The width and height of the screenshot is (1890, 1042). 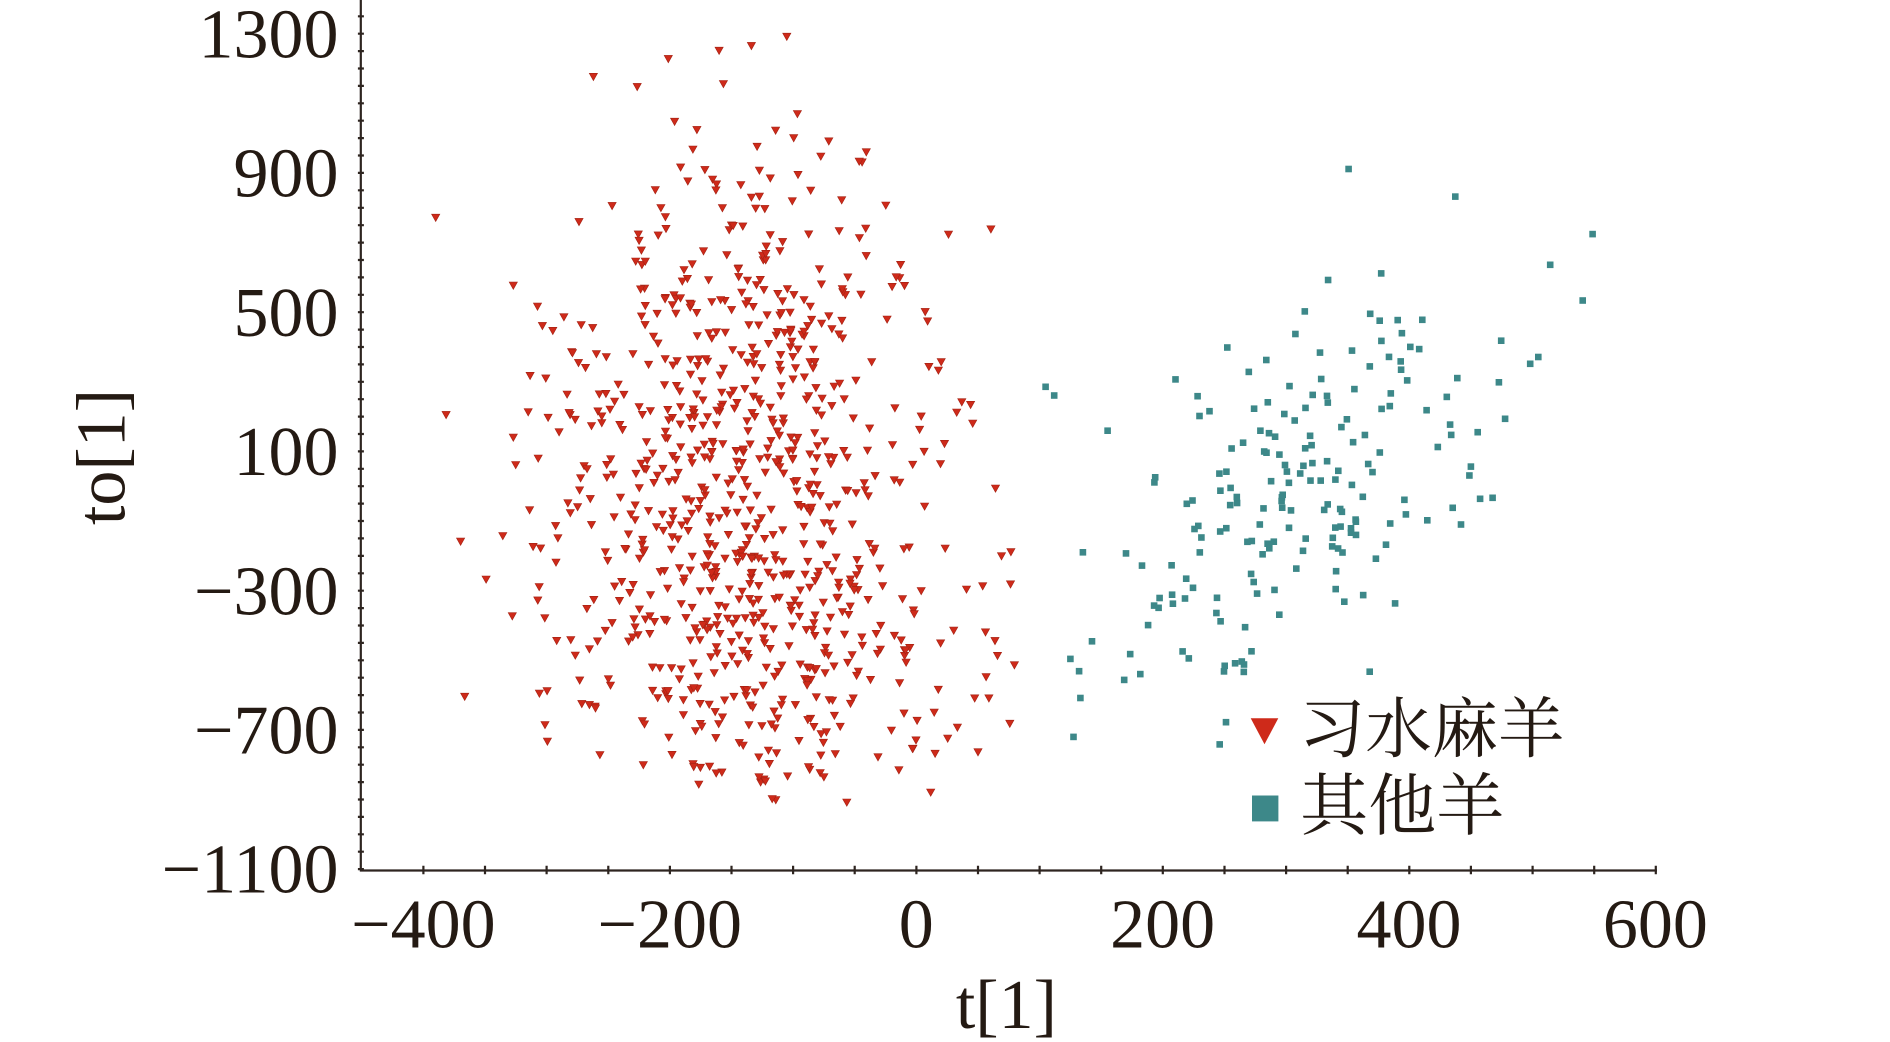 What do you see at coordinates (1655, 925) in the screenshot?
I see `svg-text: 600` at bounding box center [1655, 925].